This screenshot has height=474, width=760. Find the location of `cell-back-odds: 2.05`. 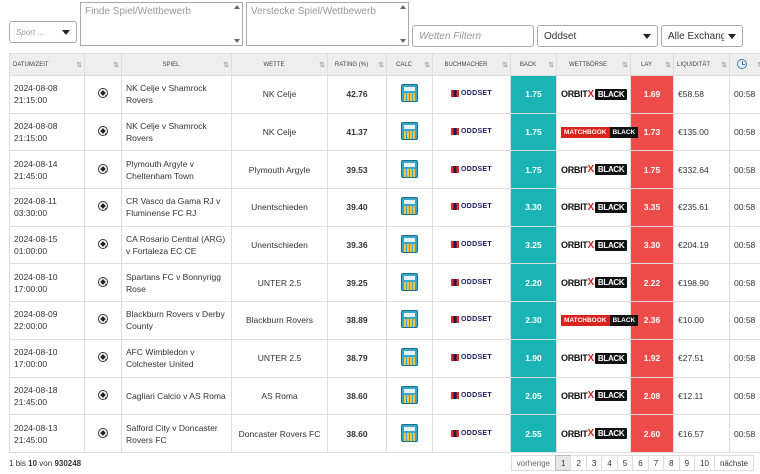

cell-back-odds: 2.05 is located at coordinates (533, 396).